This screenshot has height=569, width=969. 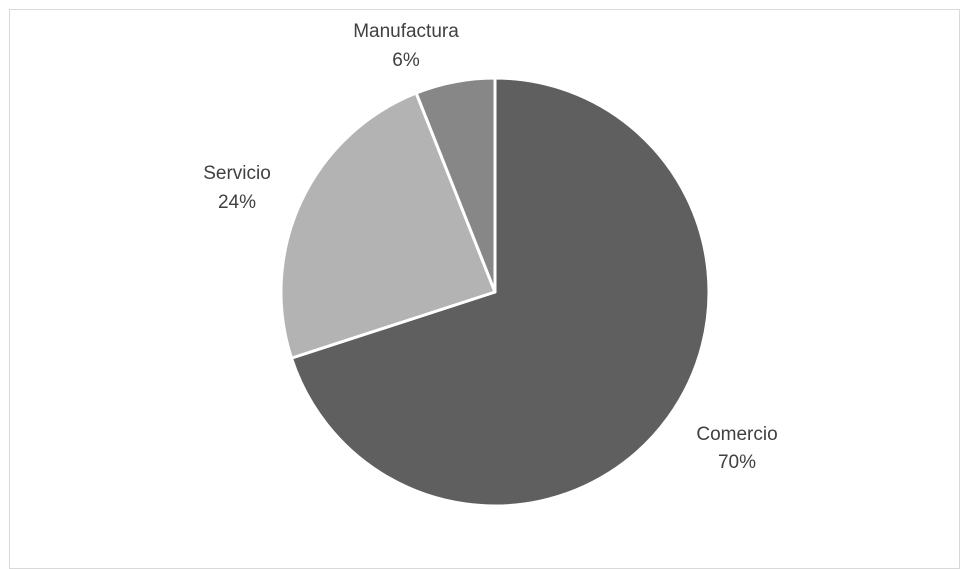 What do you see at coordinates (237, 173) in the screenshot?
I see `slice-label-servicio: Servicio` at bounding box center [237, 173].